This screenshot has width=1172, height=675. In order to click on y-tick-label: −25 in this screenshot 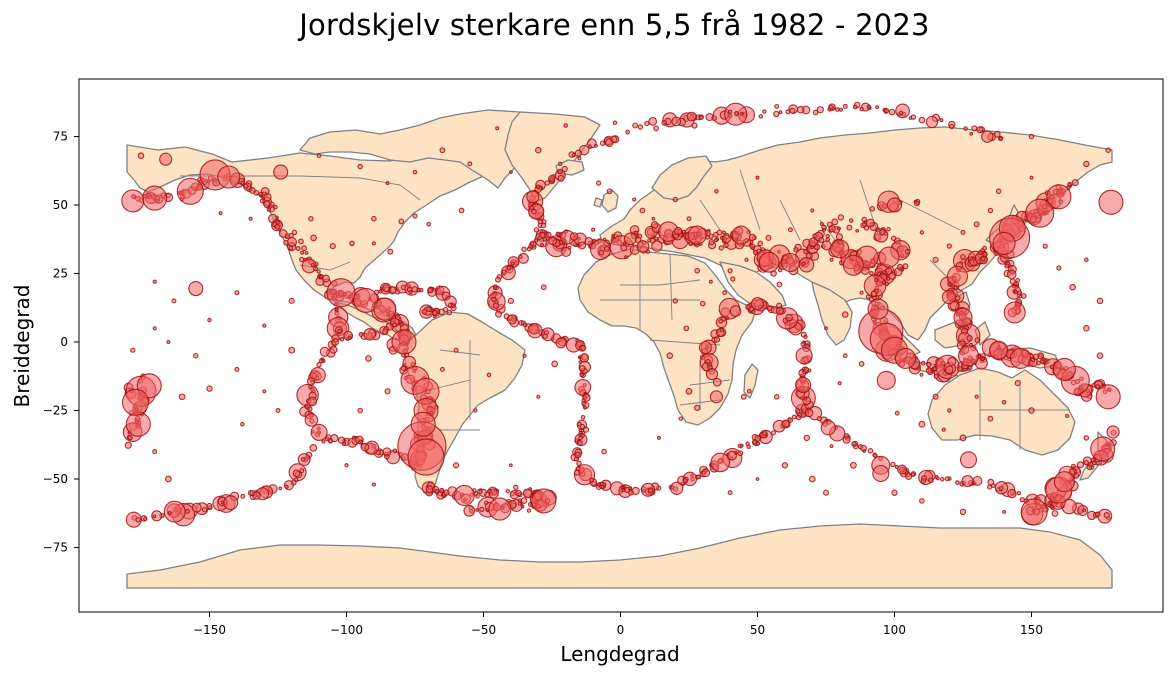, I will do `click(55, 411)`.